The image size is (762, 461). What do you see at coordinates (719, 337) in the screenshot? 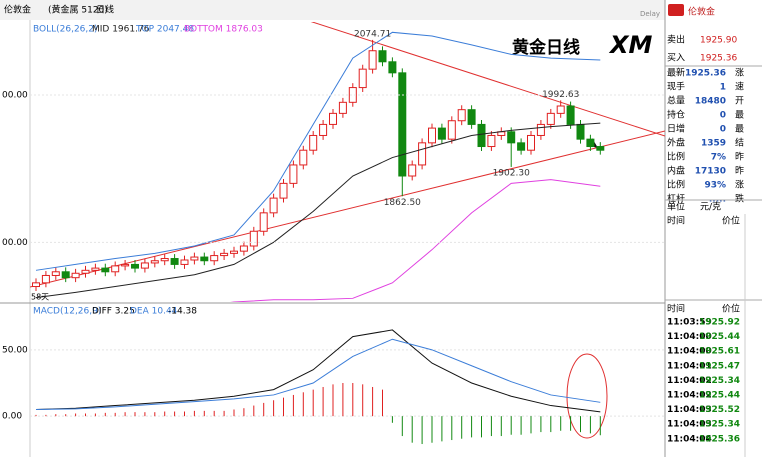
I see `quote-text: 1925.44` at bounding box center [719, 337].